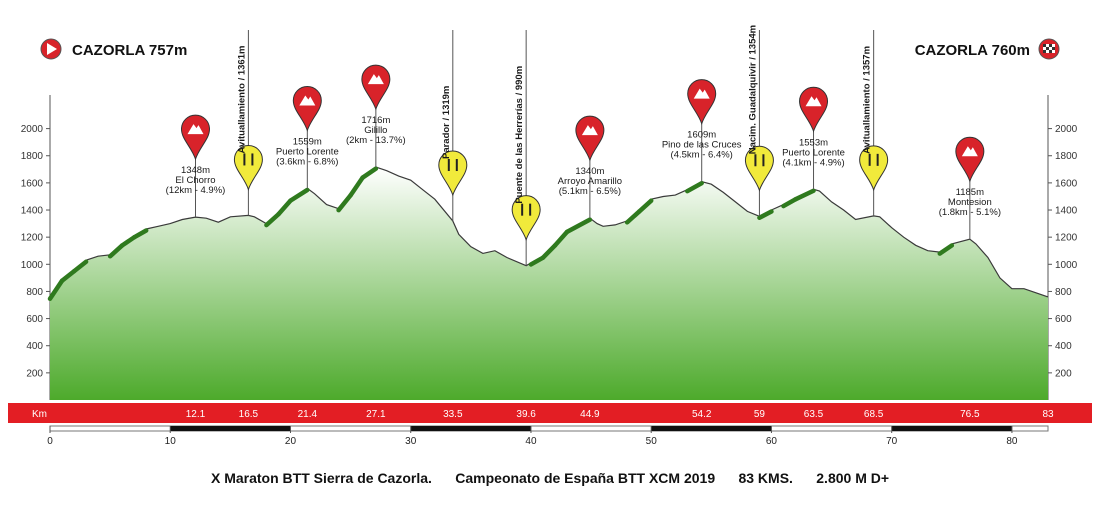 This screenshot has height=516, width=1100. What do you see at coordinates (590, 414) in the screenshot?
I see `km-mark-label: 44.9` at bounding box center [590, 414].